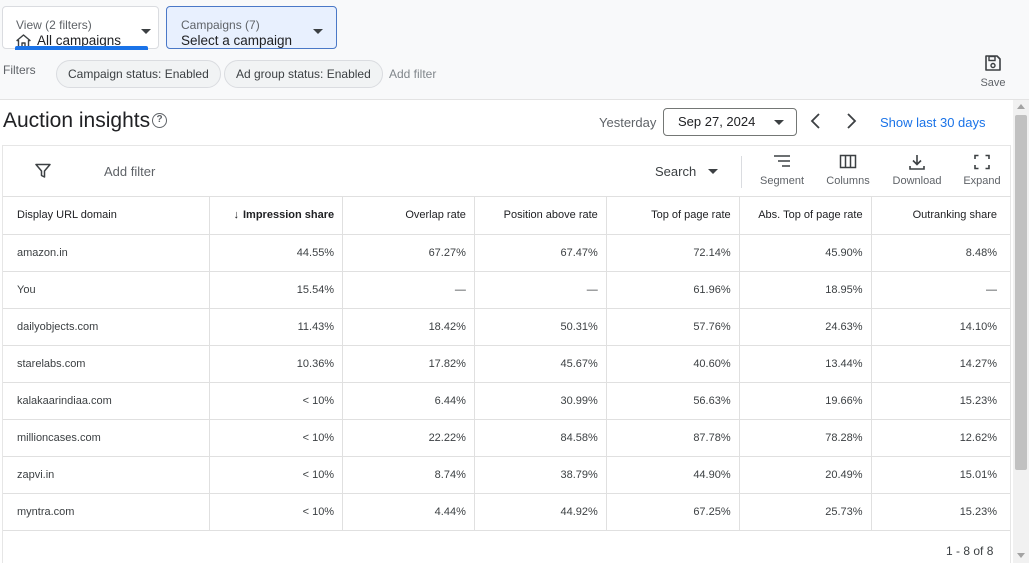  I want to click on save-icon, so click(993, 63).